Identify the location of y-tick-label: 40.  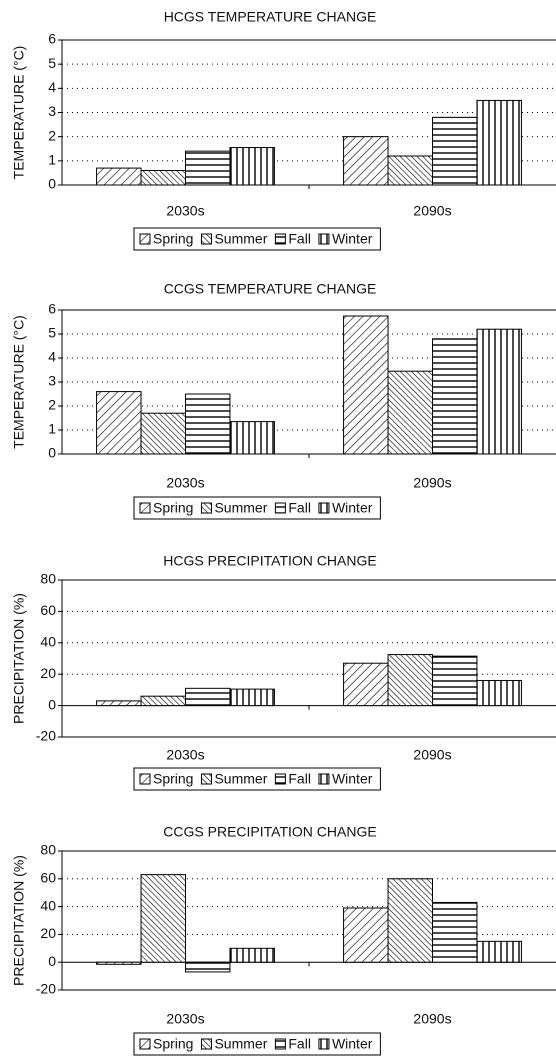
(48, 642).